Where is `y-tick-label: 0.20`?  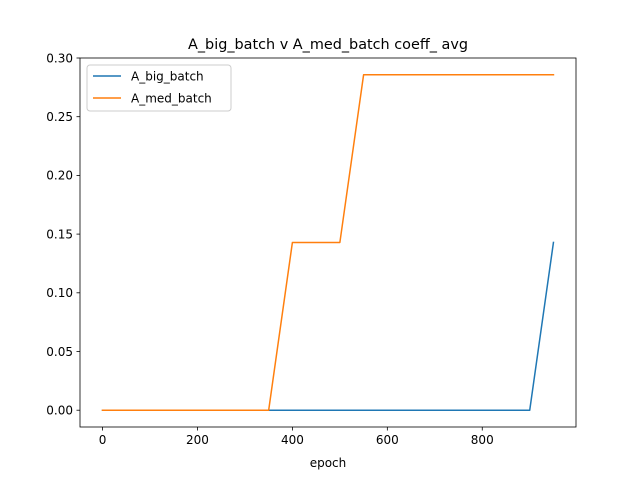
y-tick-label: 0.20 is located at coordinates (59, 176).